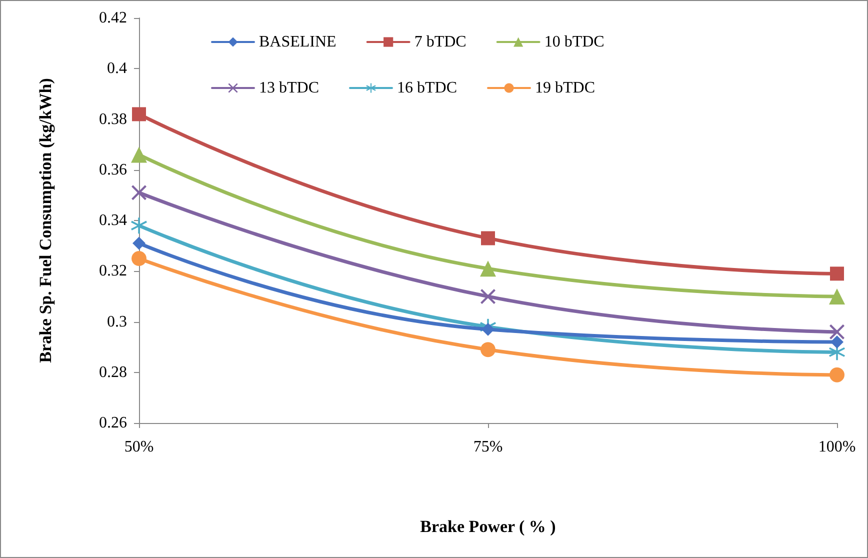  I want to click on y-tick-label: 0.3, so click(117, 321).